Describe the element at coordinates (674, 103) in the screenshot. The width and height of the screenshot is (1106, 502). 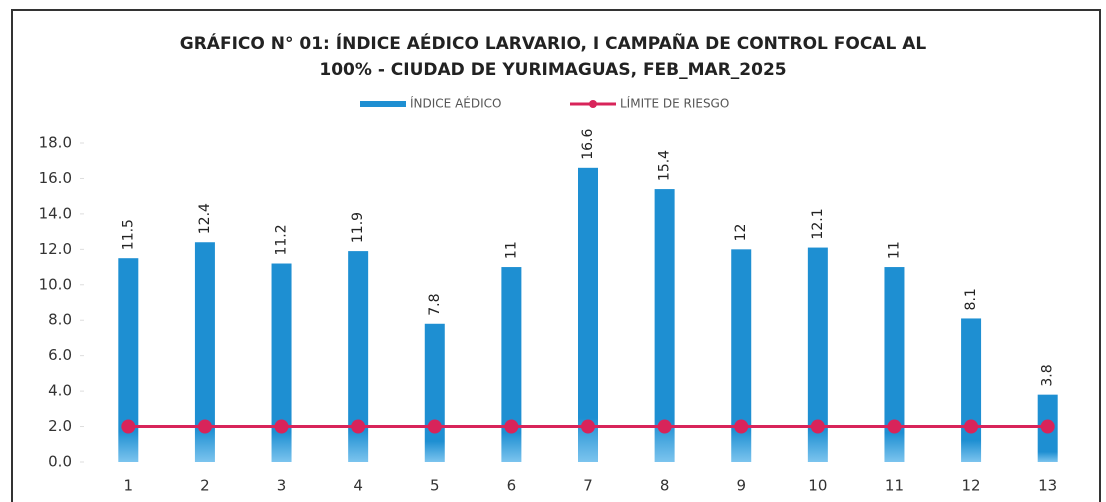
I see `legend-label: LÍMITE DE RIESGO` at that location.